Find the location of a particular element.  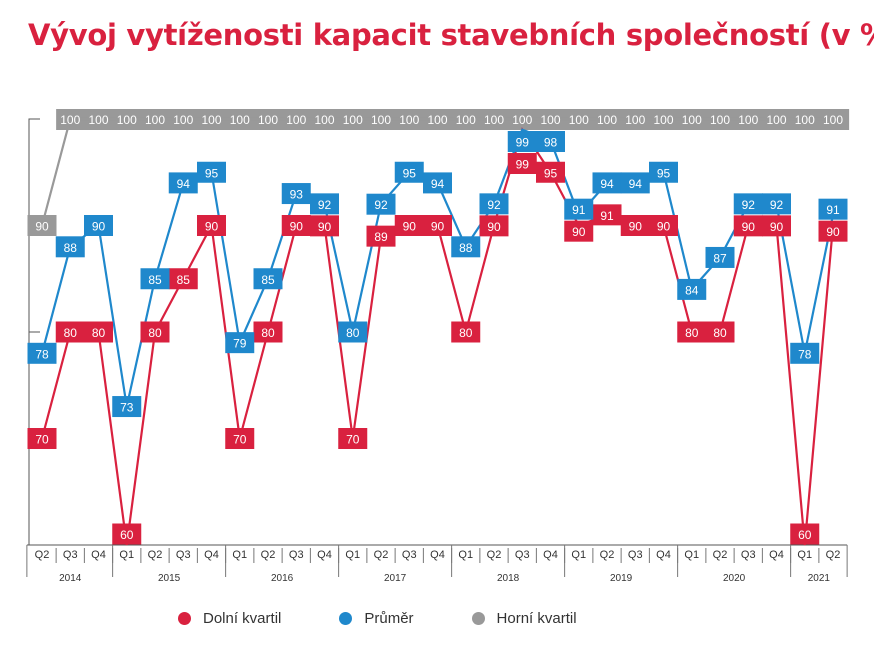

x-year-label: 2018 is located at coordinates (508, 578).